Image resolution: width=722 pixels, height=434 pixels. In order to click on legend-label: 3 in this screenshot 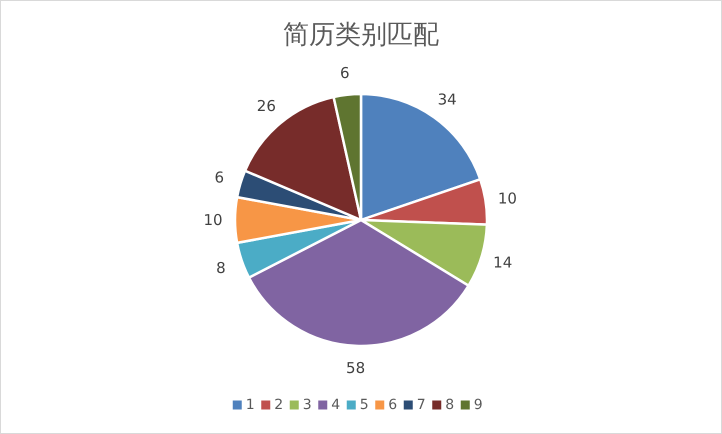, I will do `click(307, 405)`.